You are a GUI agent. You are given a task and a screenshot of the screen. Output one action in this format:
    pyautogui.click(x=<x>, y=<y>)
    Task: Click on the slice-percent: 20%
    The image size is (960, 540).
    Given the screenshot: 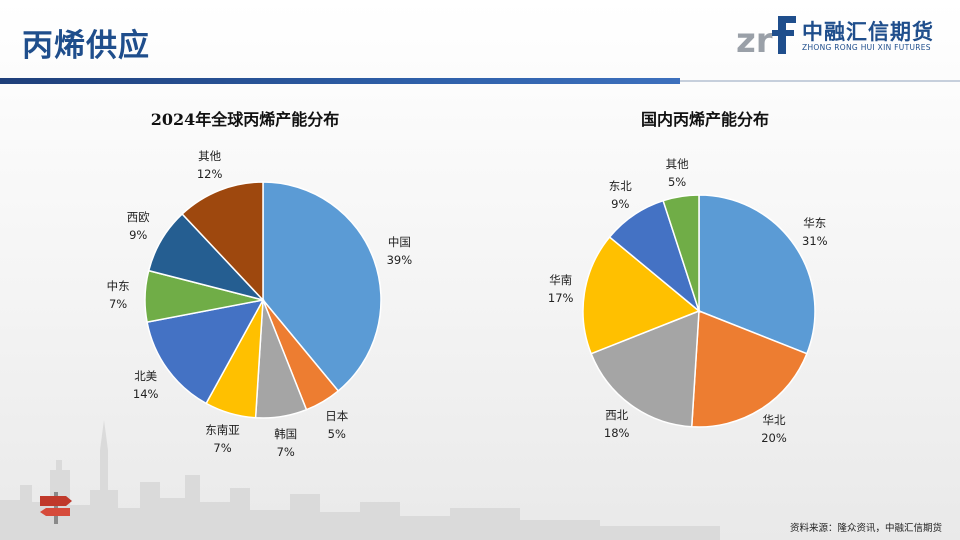 What is the action you would take?
    pyautogui.click(x=774, y=438)
    